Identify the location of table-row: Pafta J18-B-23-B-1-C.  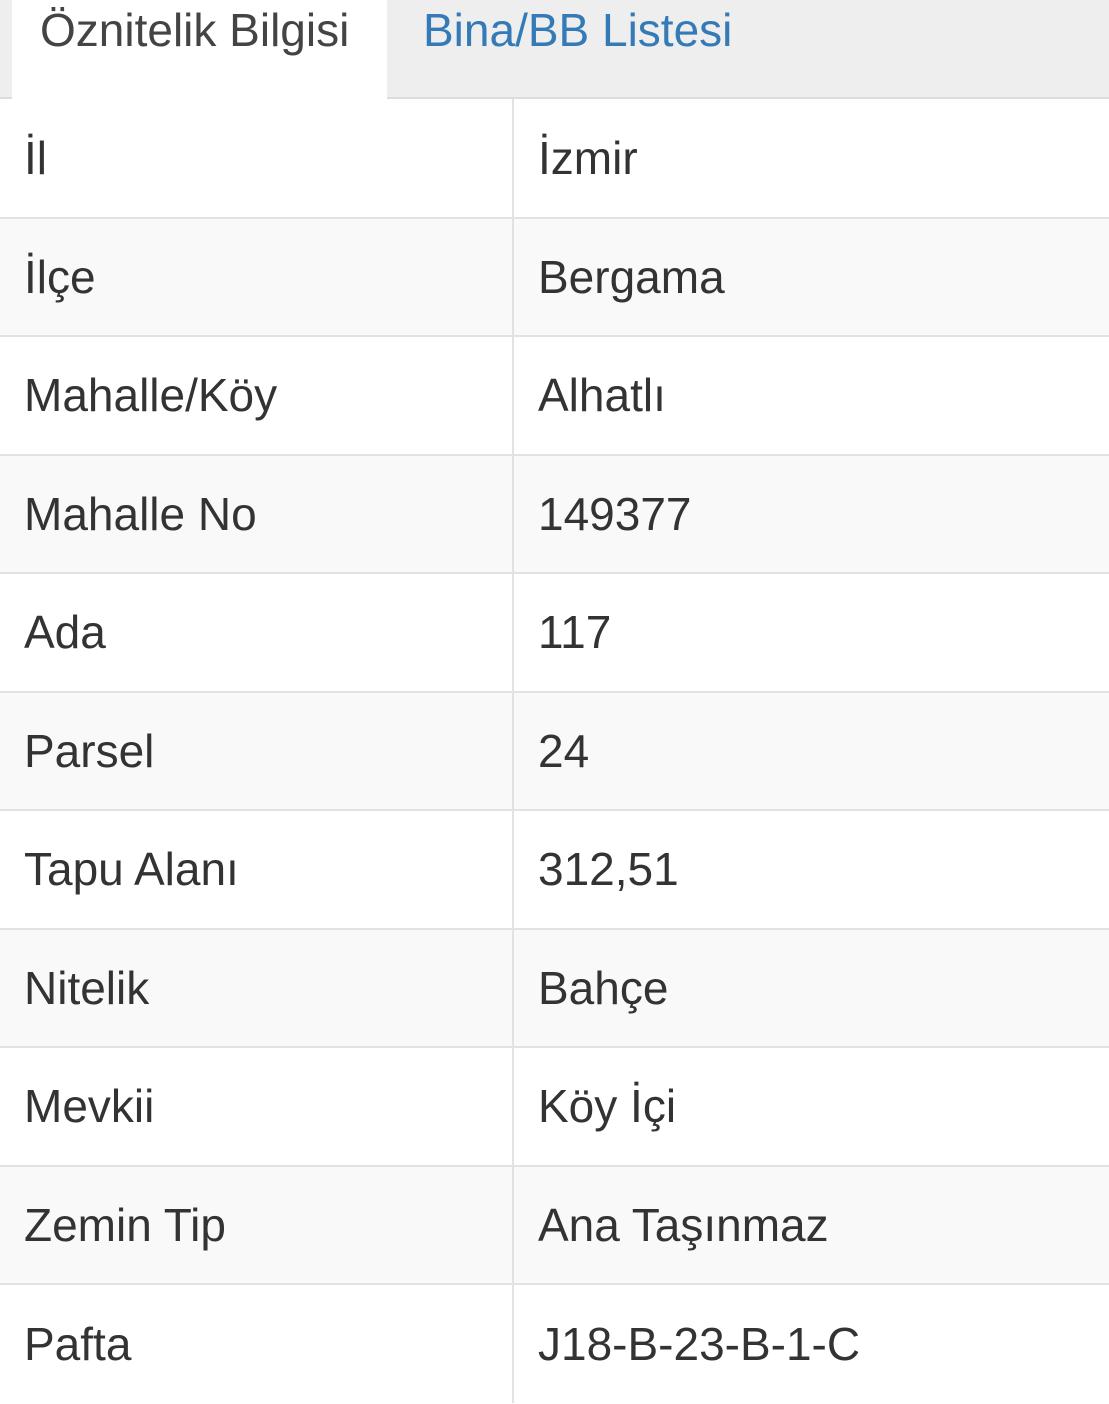
(554, 1343).